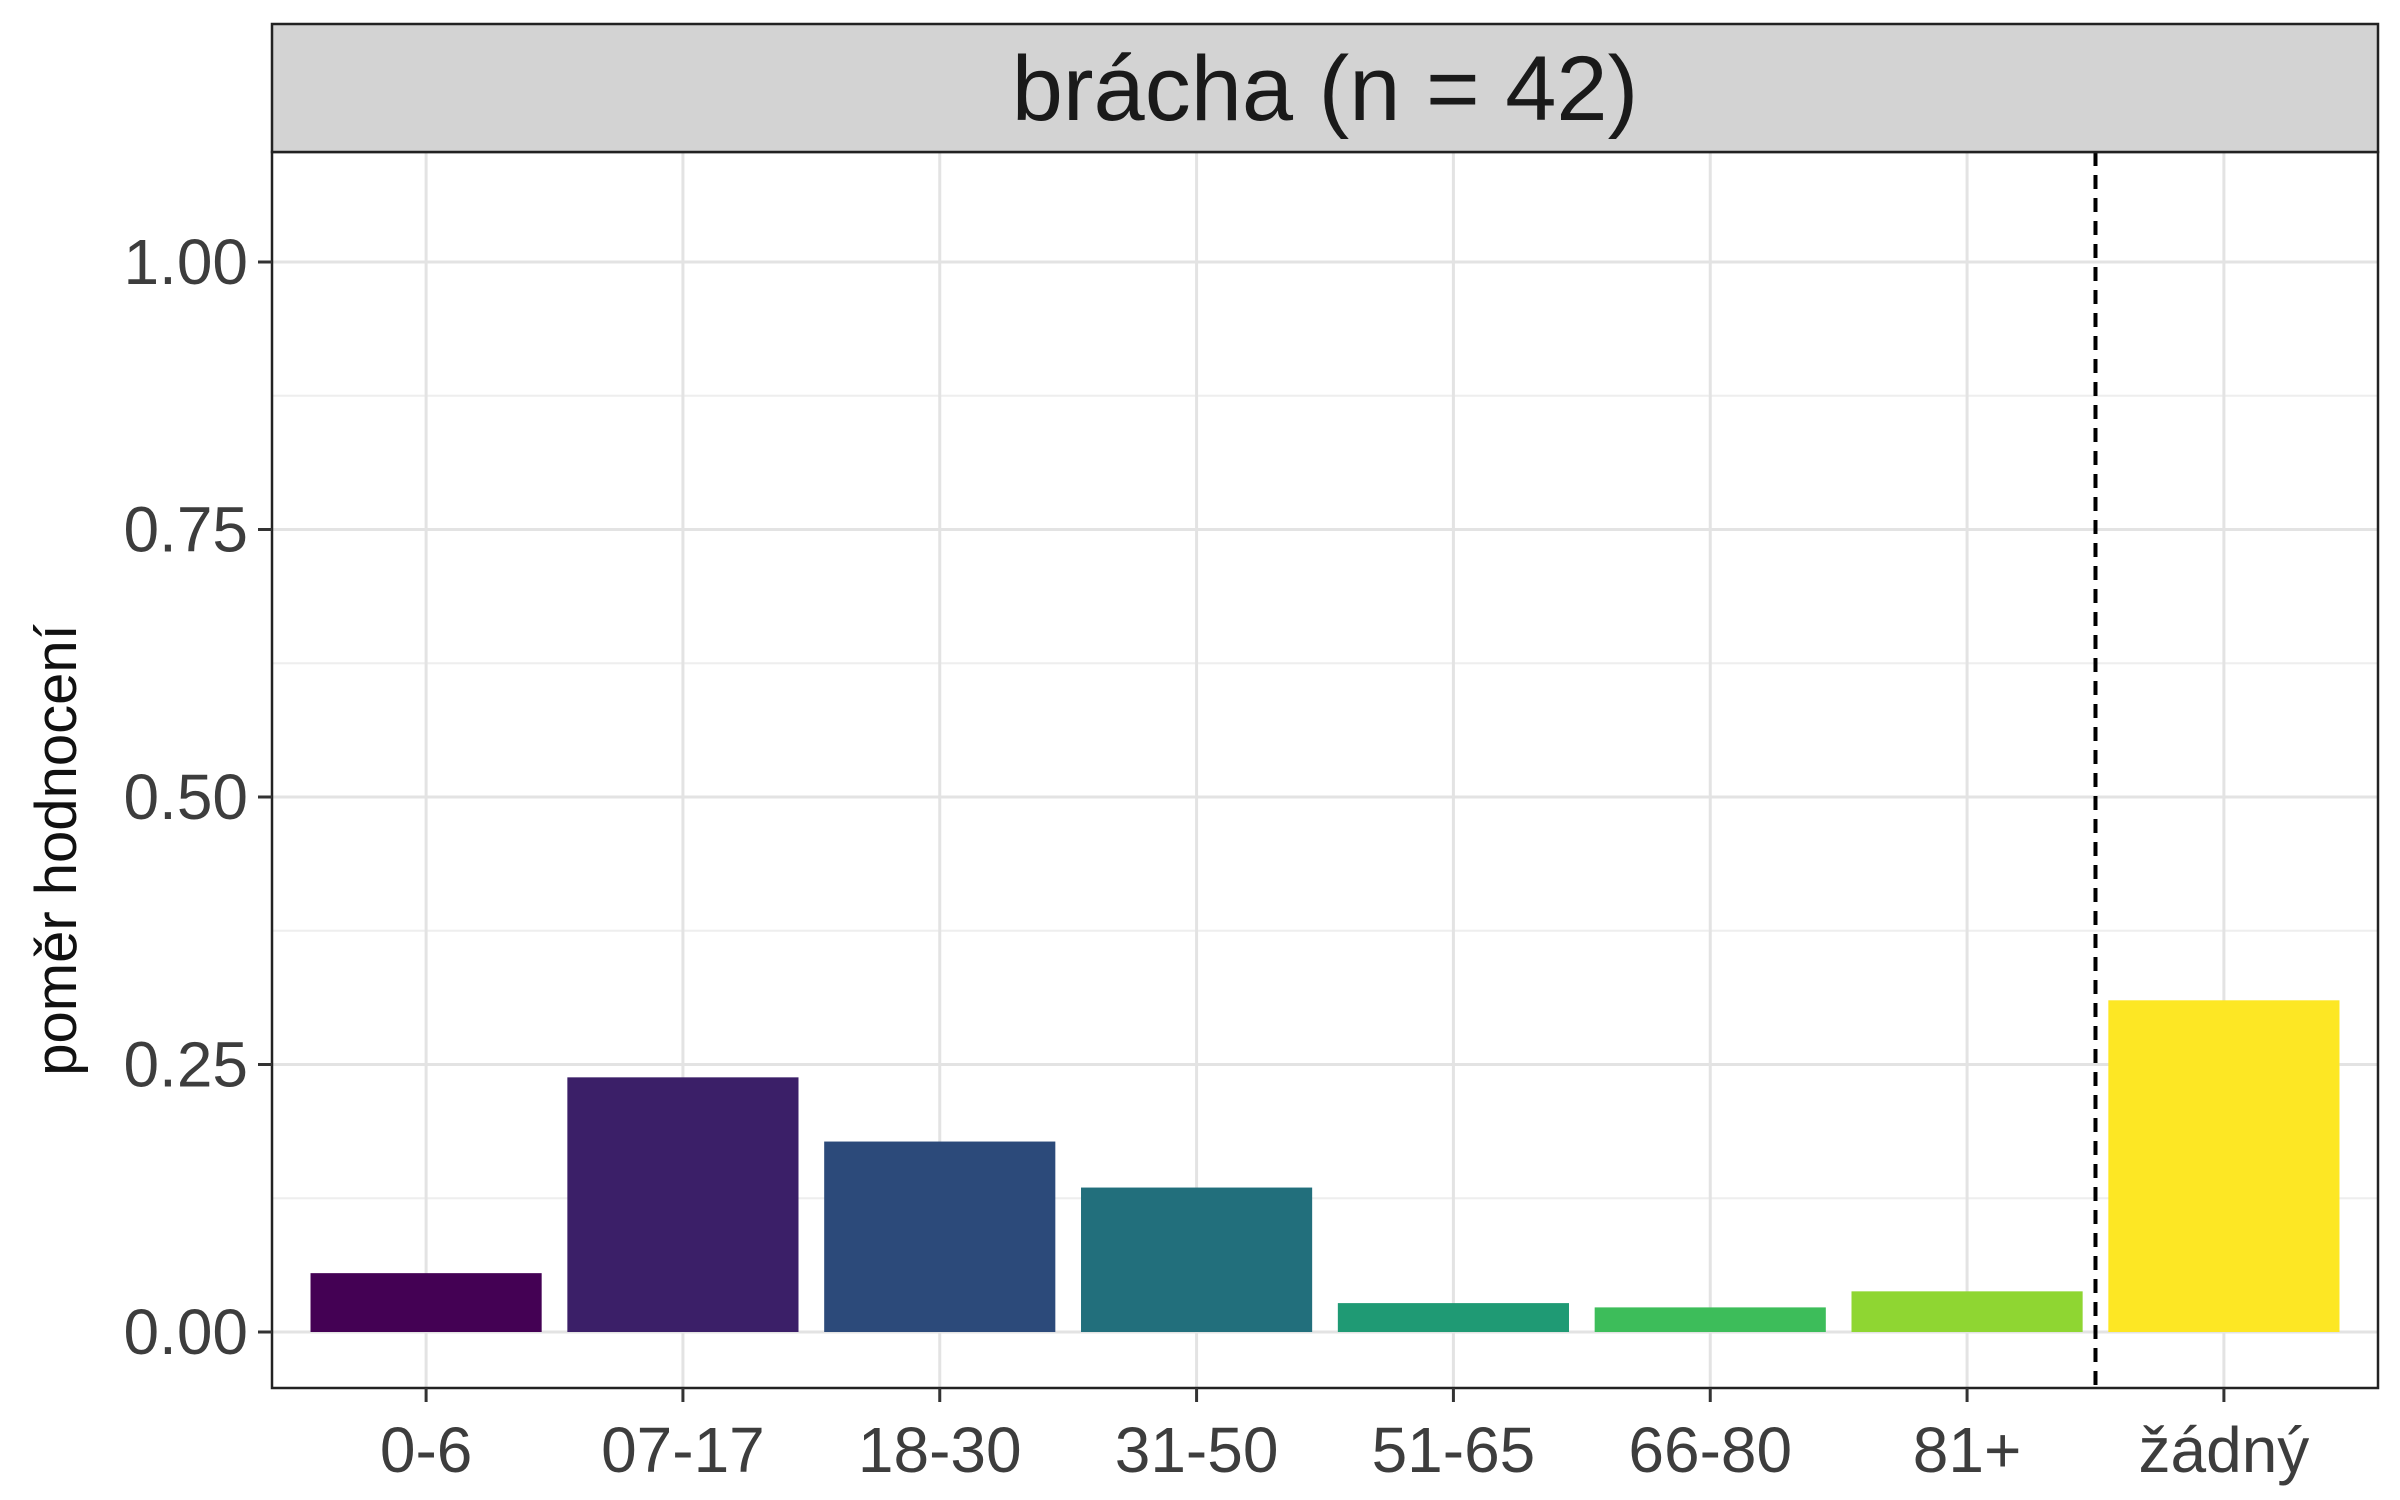 This screenshot has height=1500, width=2400. I want to click on y-tick-label: 0.25, so click(185, 1065).